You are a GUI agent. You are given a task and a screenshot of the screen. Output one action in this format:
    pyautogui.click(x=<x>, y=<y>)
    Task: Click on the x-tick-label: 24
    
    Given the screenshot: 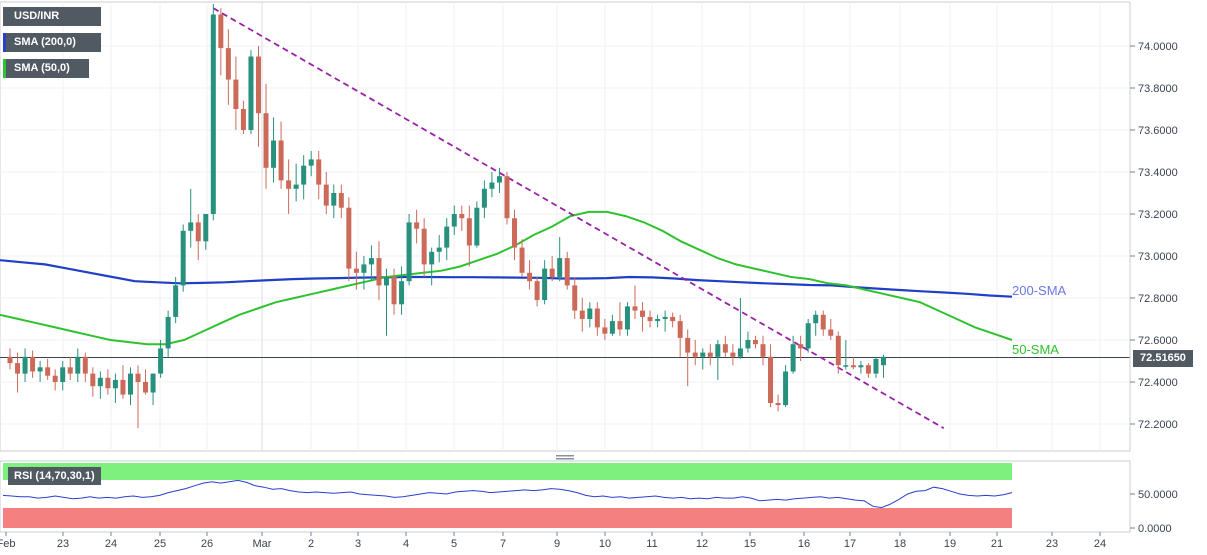 What is the action you would take?
    pyautogui.click(x=1100, y=544)
    